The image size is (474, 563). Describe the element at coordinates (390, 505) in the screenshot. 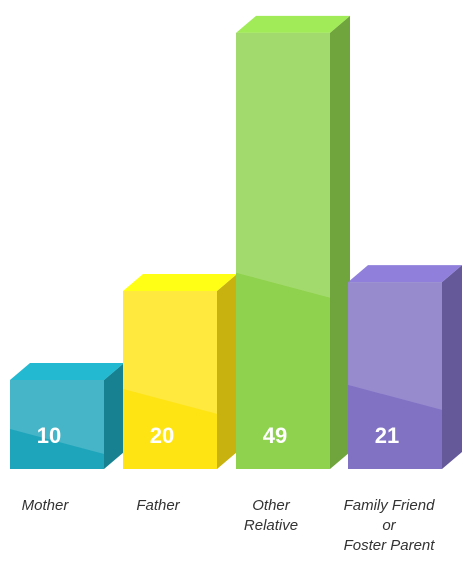

I see `category-label: Family Friend` at that location.